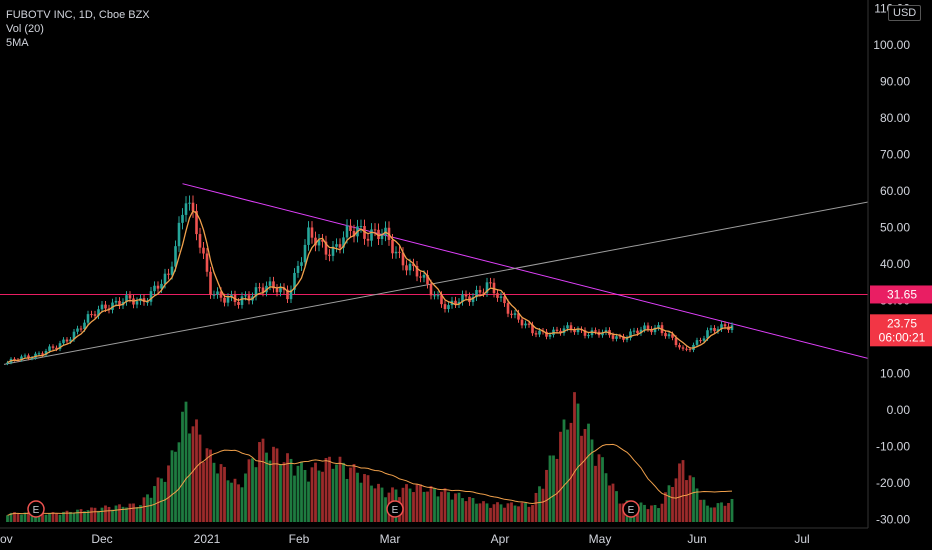  I want to click on earnings-marker-label: E, so click(631, 510).